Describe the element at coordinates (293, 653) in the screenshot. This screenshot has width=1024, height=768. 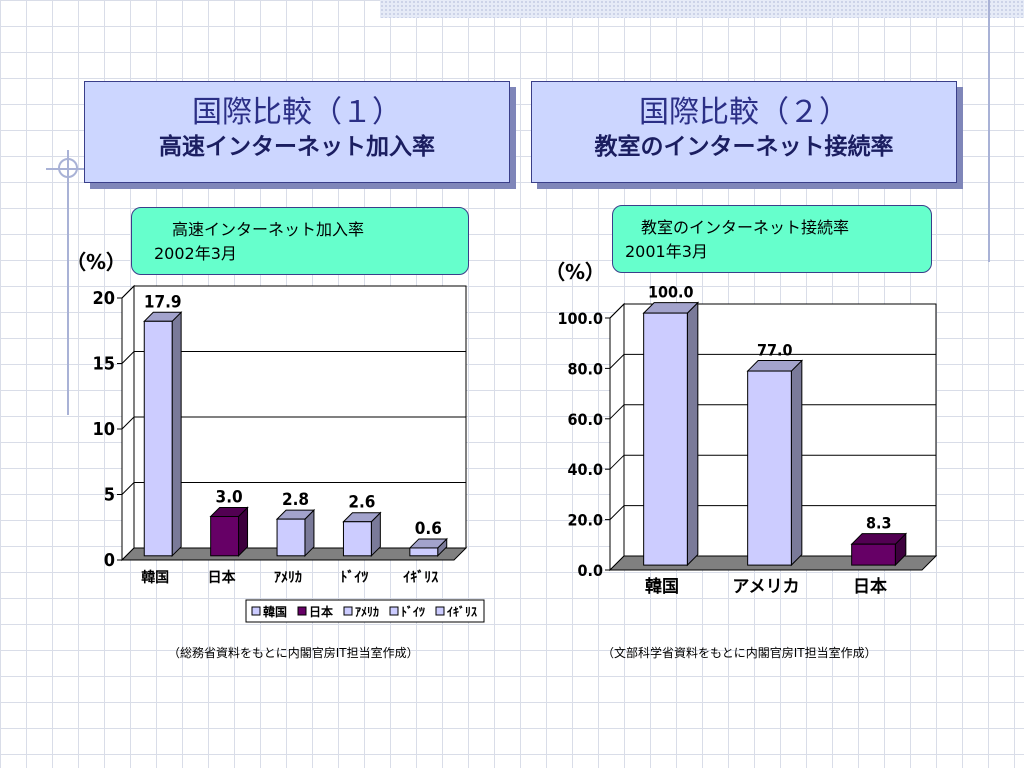
I see `left-source-note: （総務省資料をもとに内閣官房IT担当室作成）` at that location.